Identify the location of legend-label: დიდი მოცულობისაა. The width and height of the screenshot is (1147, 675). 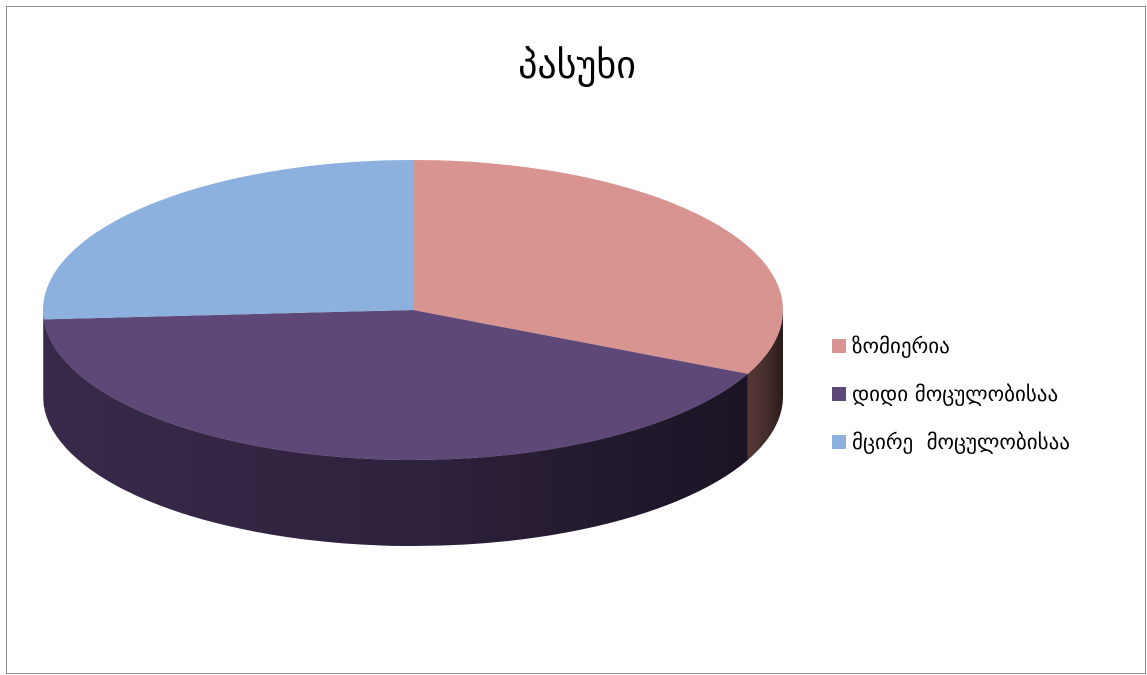
(955, 394).